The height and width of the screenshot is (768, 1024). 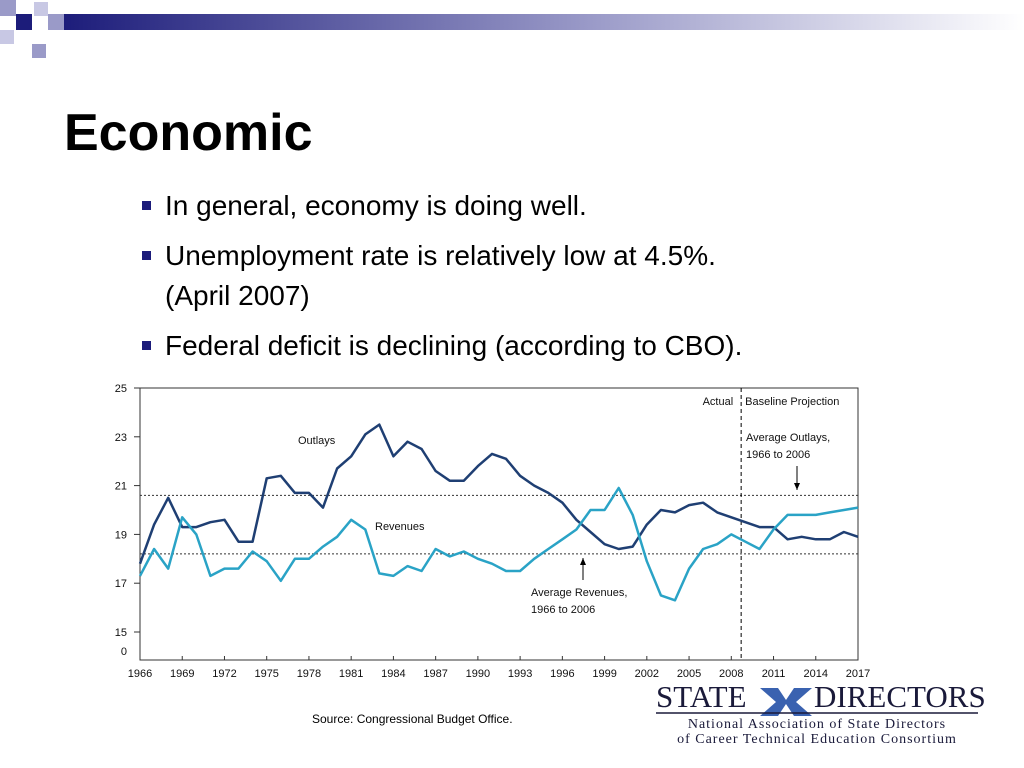 I want to click on divider-label: Baseline Projection, so click(x=792, y=402).